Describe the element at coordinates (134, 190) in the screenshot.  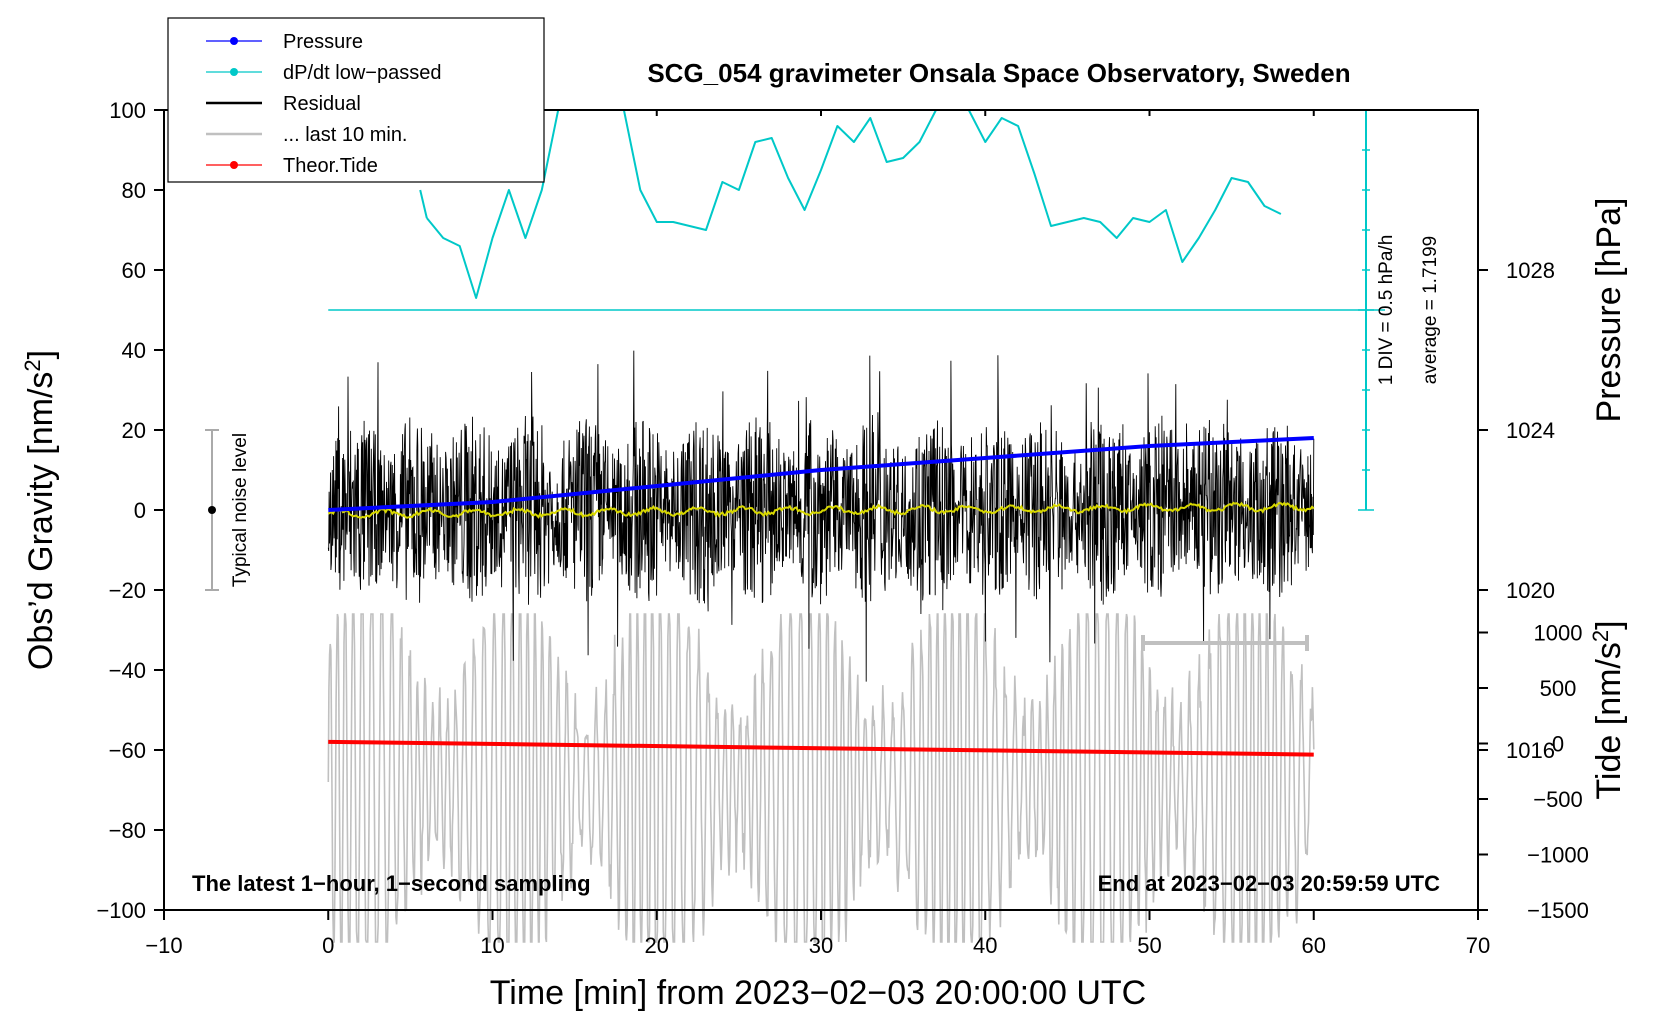
I see `y-tick-label: 80` at that location.